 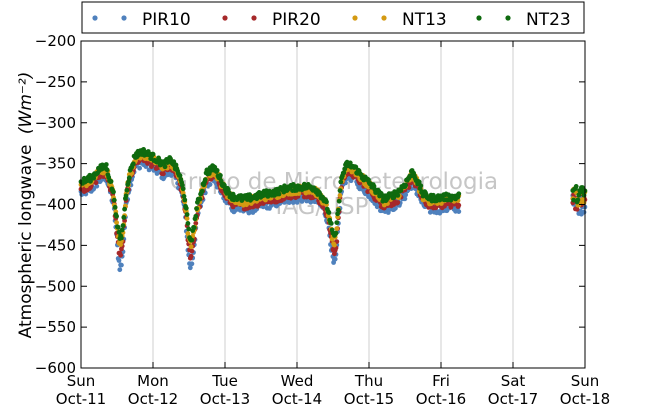 I want to click on legend-label: PIR20, so click(x=296, y=20).